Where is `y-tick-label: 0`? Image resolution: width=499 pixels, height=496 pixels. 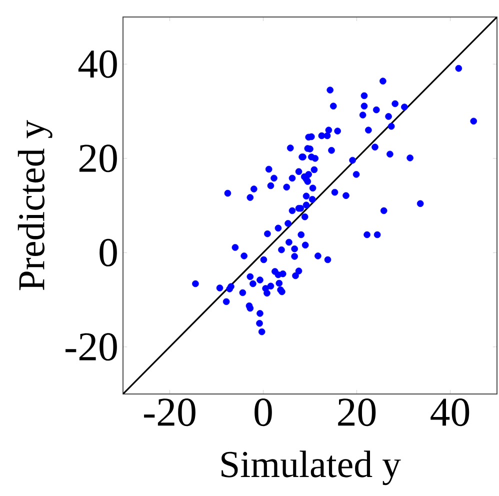 y-tick-label: 0 is located at coordinates (108, 252).